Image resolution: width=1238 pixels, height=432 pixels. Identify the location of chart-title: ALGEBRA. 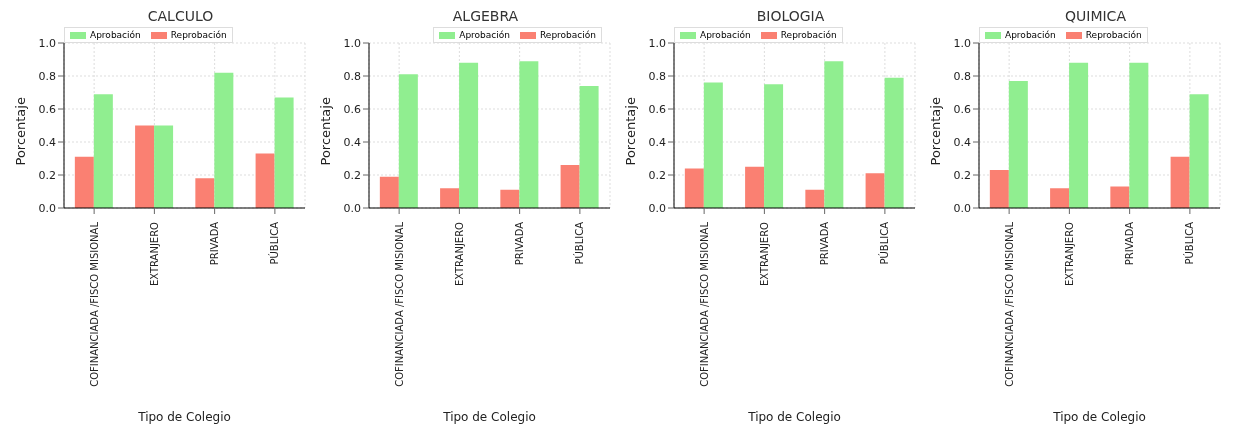
(485, 16).